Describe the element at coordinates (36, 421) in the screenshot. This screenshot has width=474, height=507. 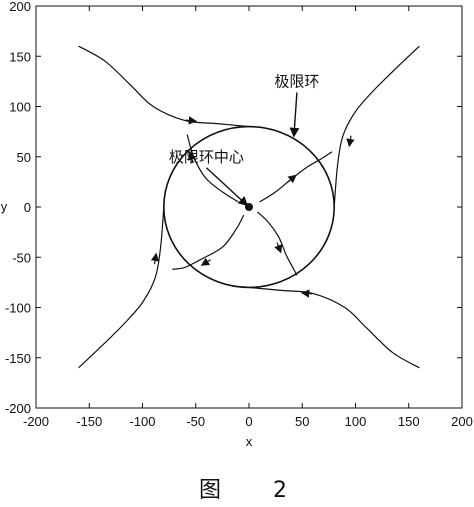
I see `x-tick-label: -200` at that location.